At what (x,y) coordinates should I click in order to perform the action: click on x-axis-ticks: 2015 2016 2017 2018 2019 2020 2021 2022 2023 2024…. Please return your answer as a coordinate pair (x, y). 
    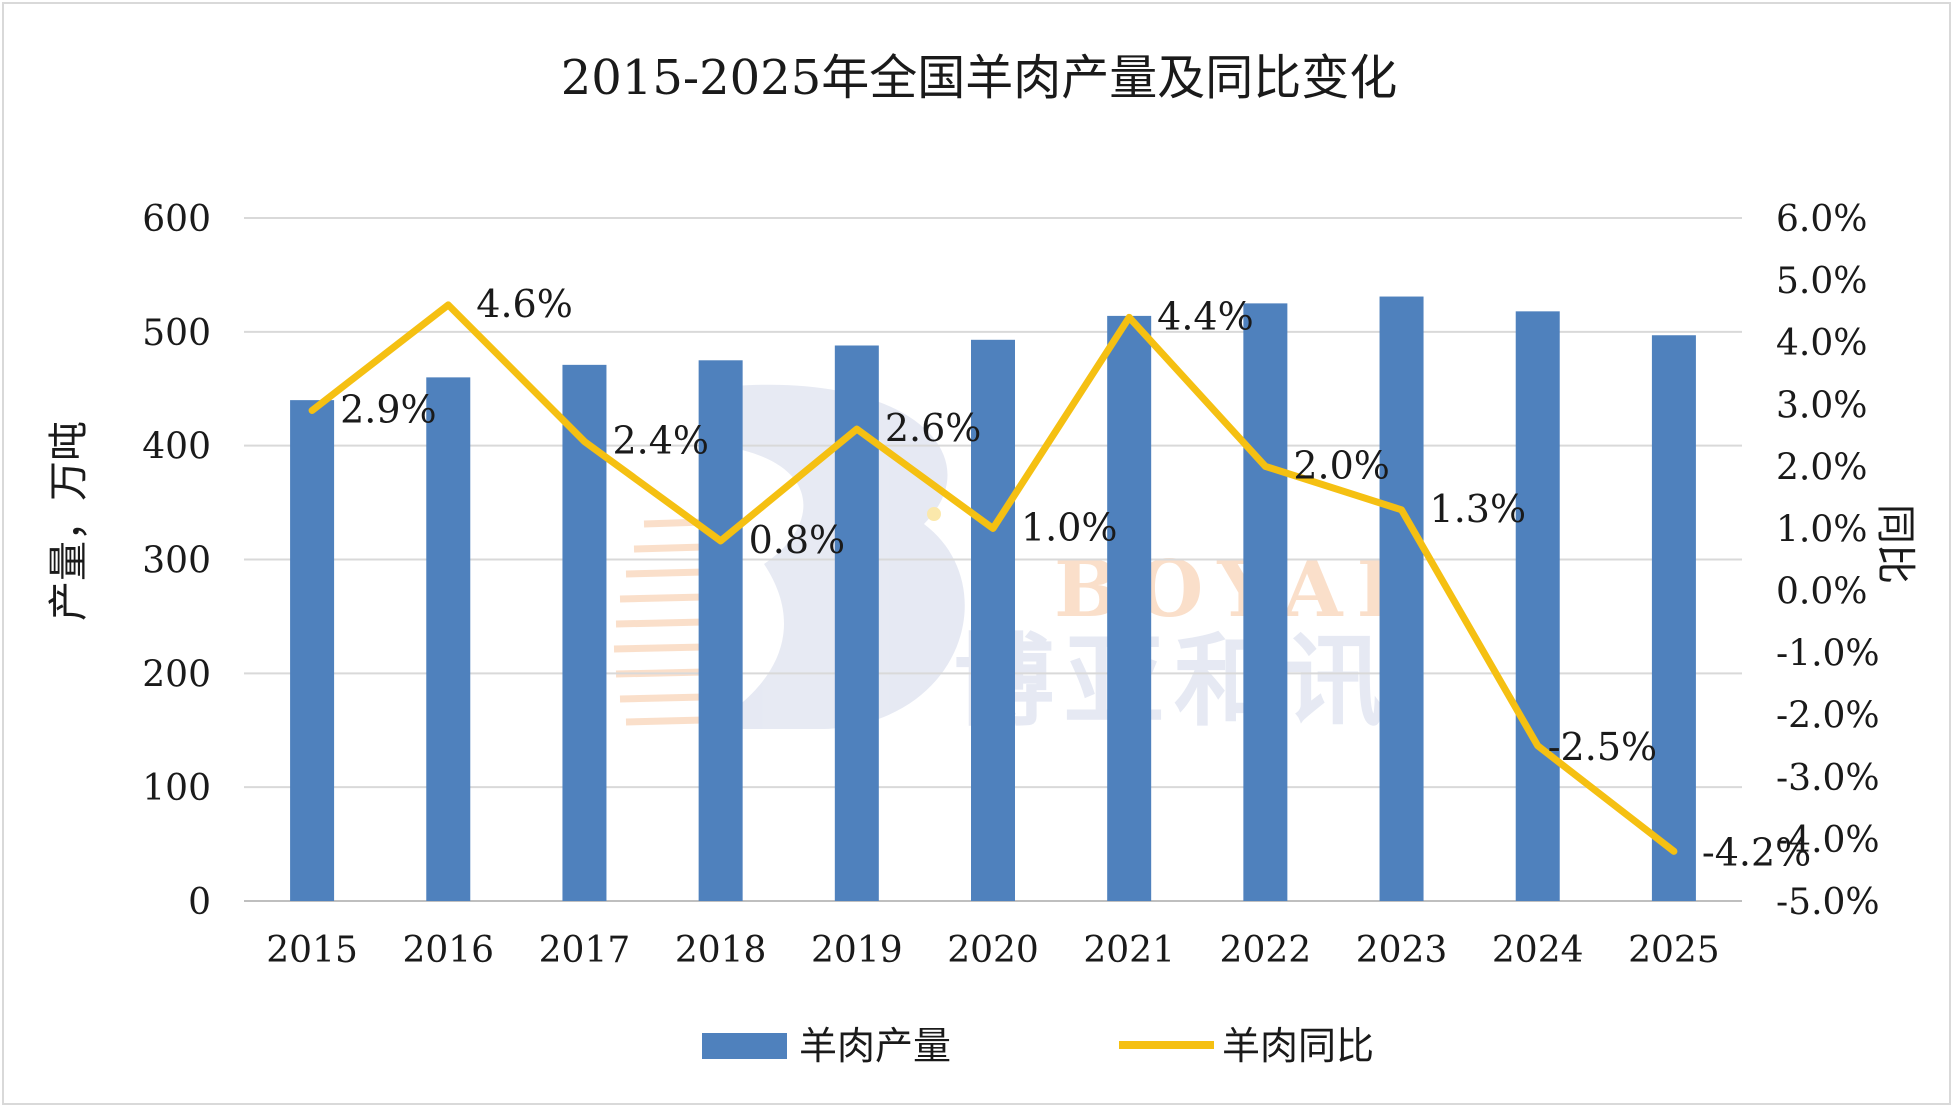
    Looking at the image, I should click on (992, 950).